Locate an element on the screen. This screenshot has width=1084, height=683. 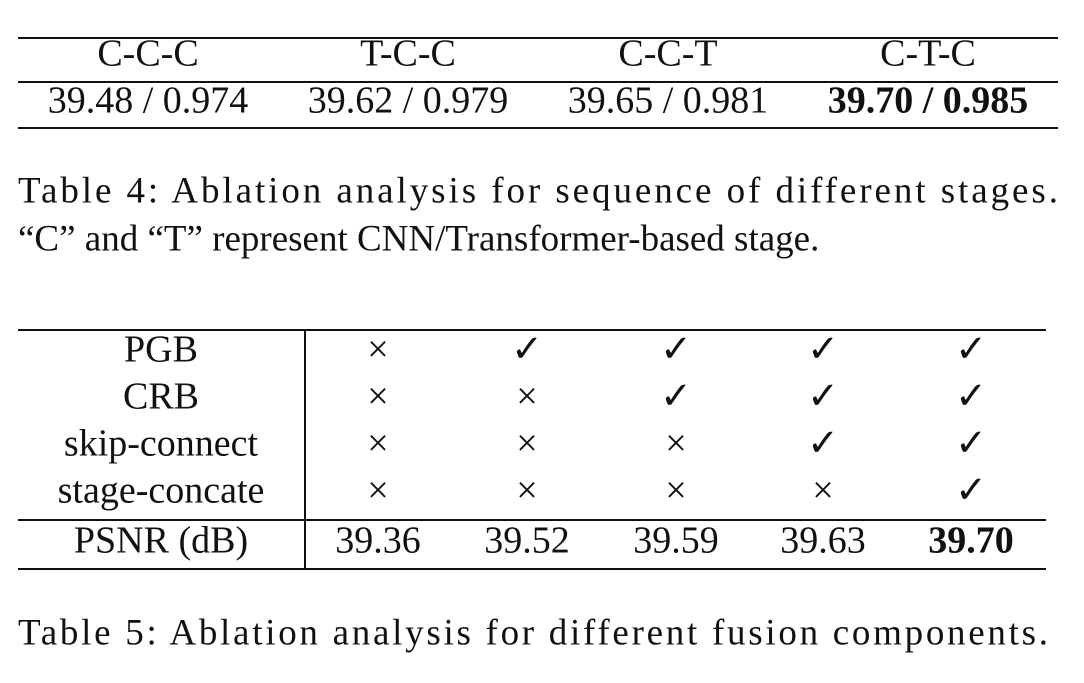
row-label: CRB is located at coordinates (161, 397).